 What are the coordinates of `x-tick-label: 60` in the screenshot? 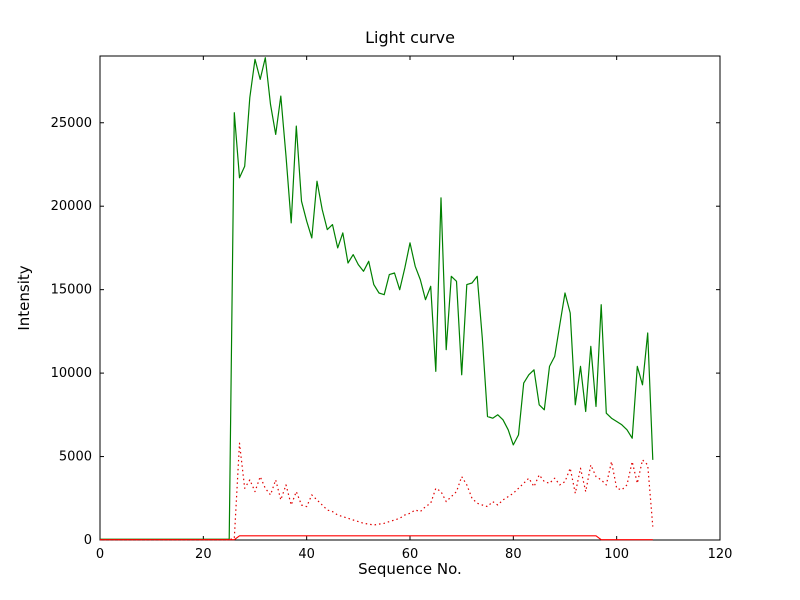 It's located at (410, 554).